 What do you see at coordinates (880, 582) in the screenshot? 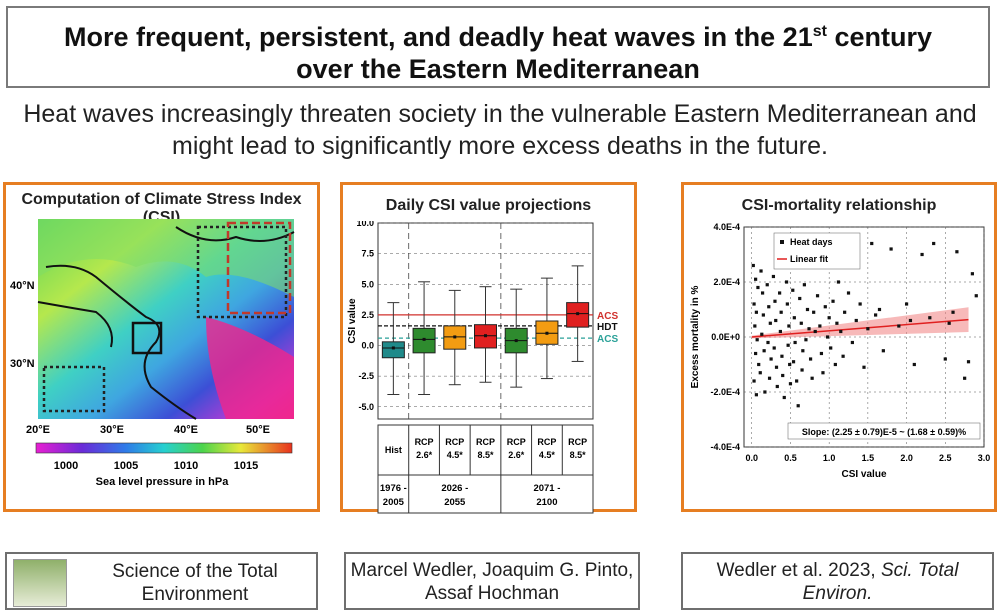
I see `citation-journal: Sci. Total Environ.` at bounding box center [880, 582].